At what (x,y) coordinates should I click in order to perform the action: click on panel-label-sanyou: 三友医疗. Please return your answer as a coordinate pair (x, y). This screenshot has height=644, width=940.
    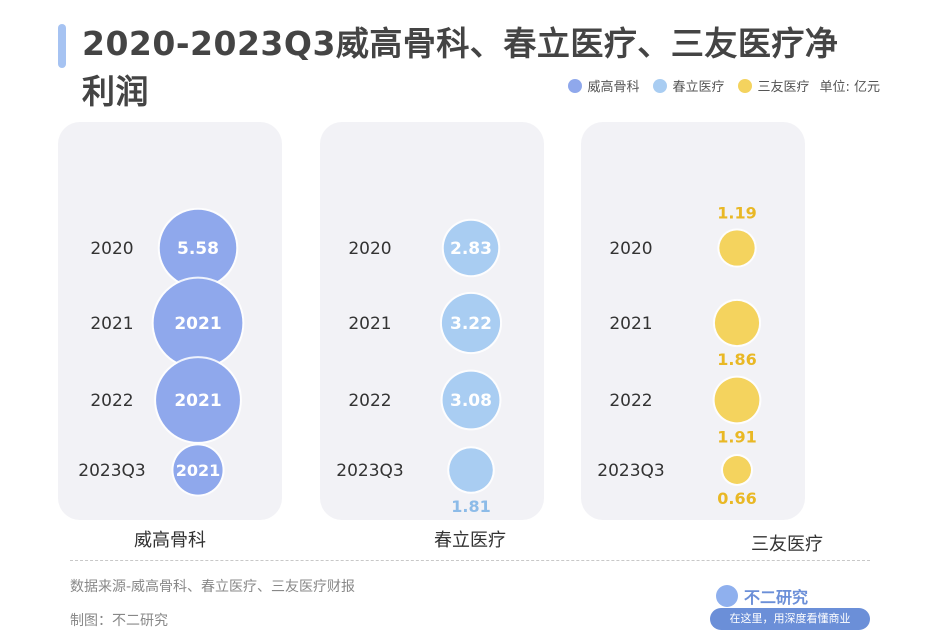
    Looking at the image, I should click on (787, 544).